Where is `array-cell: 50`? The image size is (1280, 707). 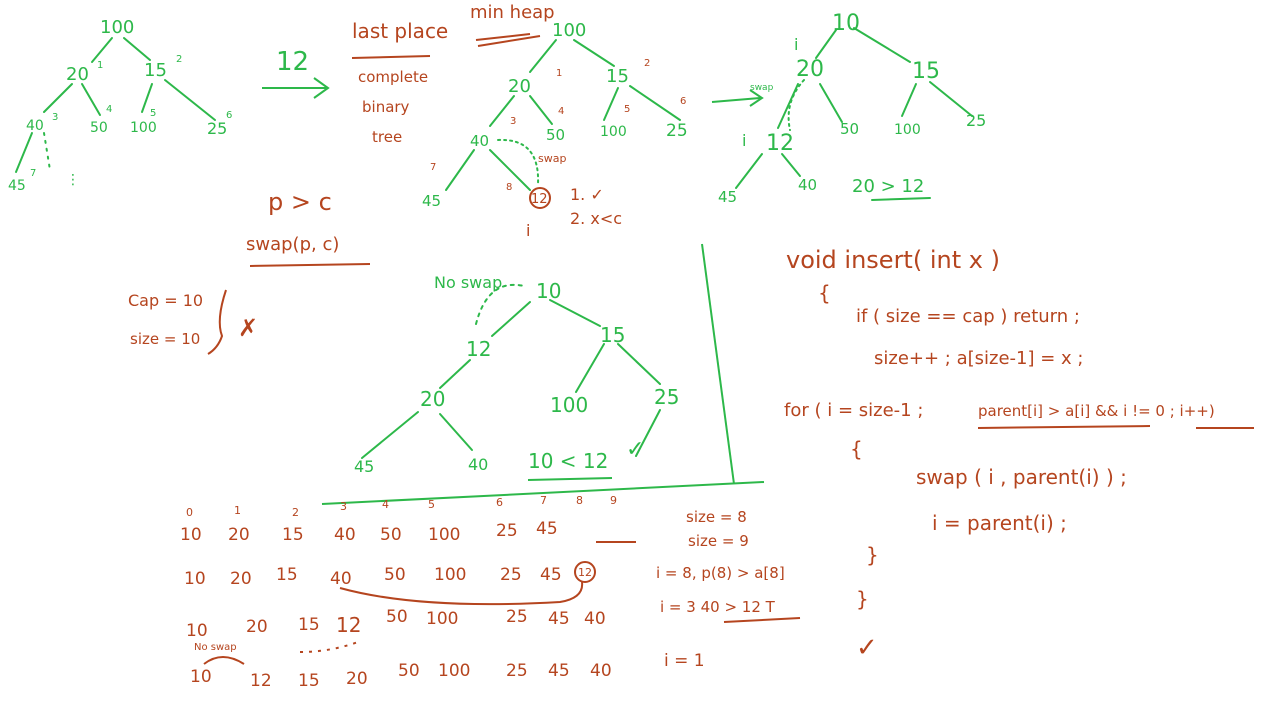 array-cell: 50 is located at coordinates (395, 575).